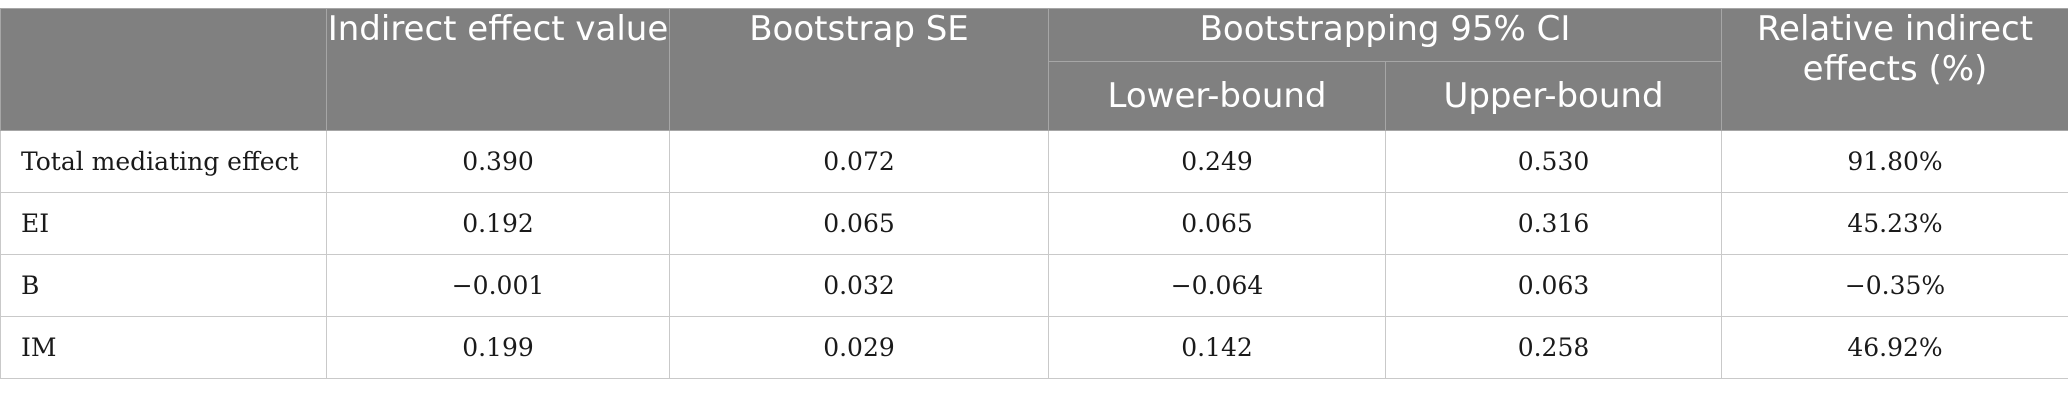 This screenshot has height=410, width=2068. I want to click on cell-upper-bound: 0.530, so click(1553, 161).